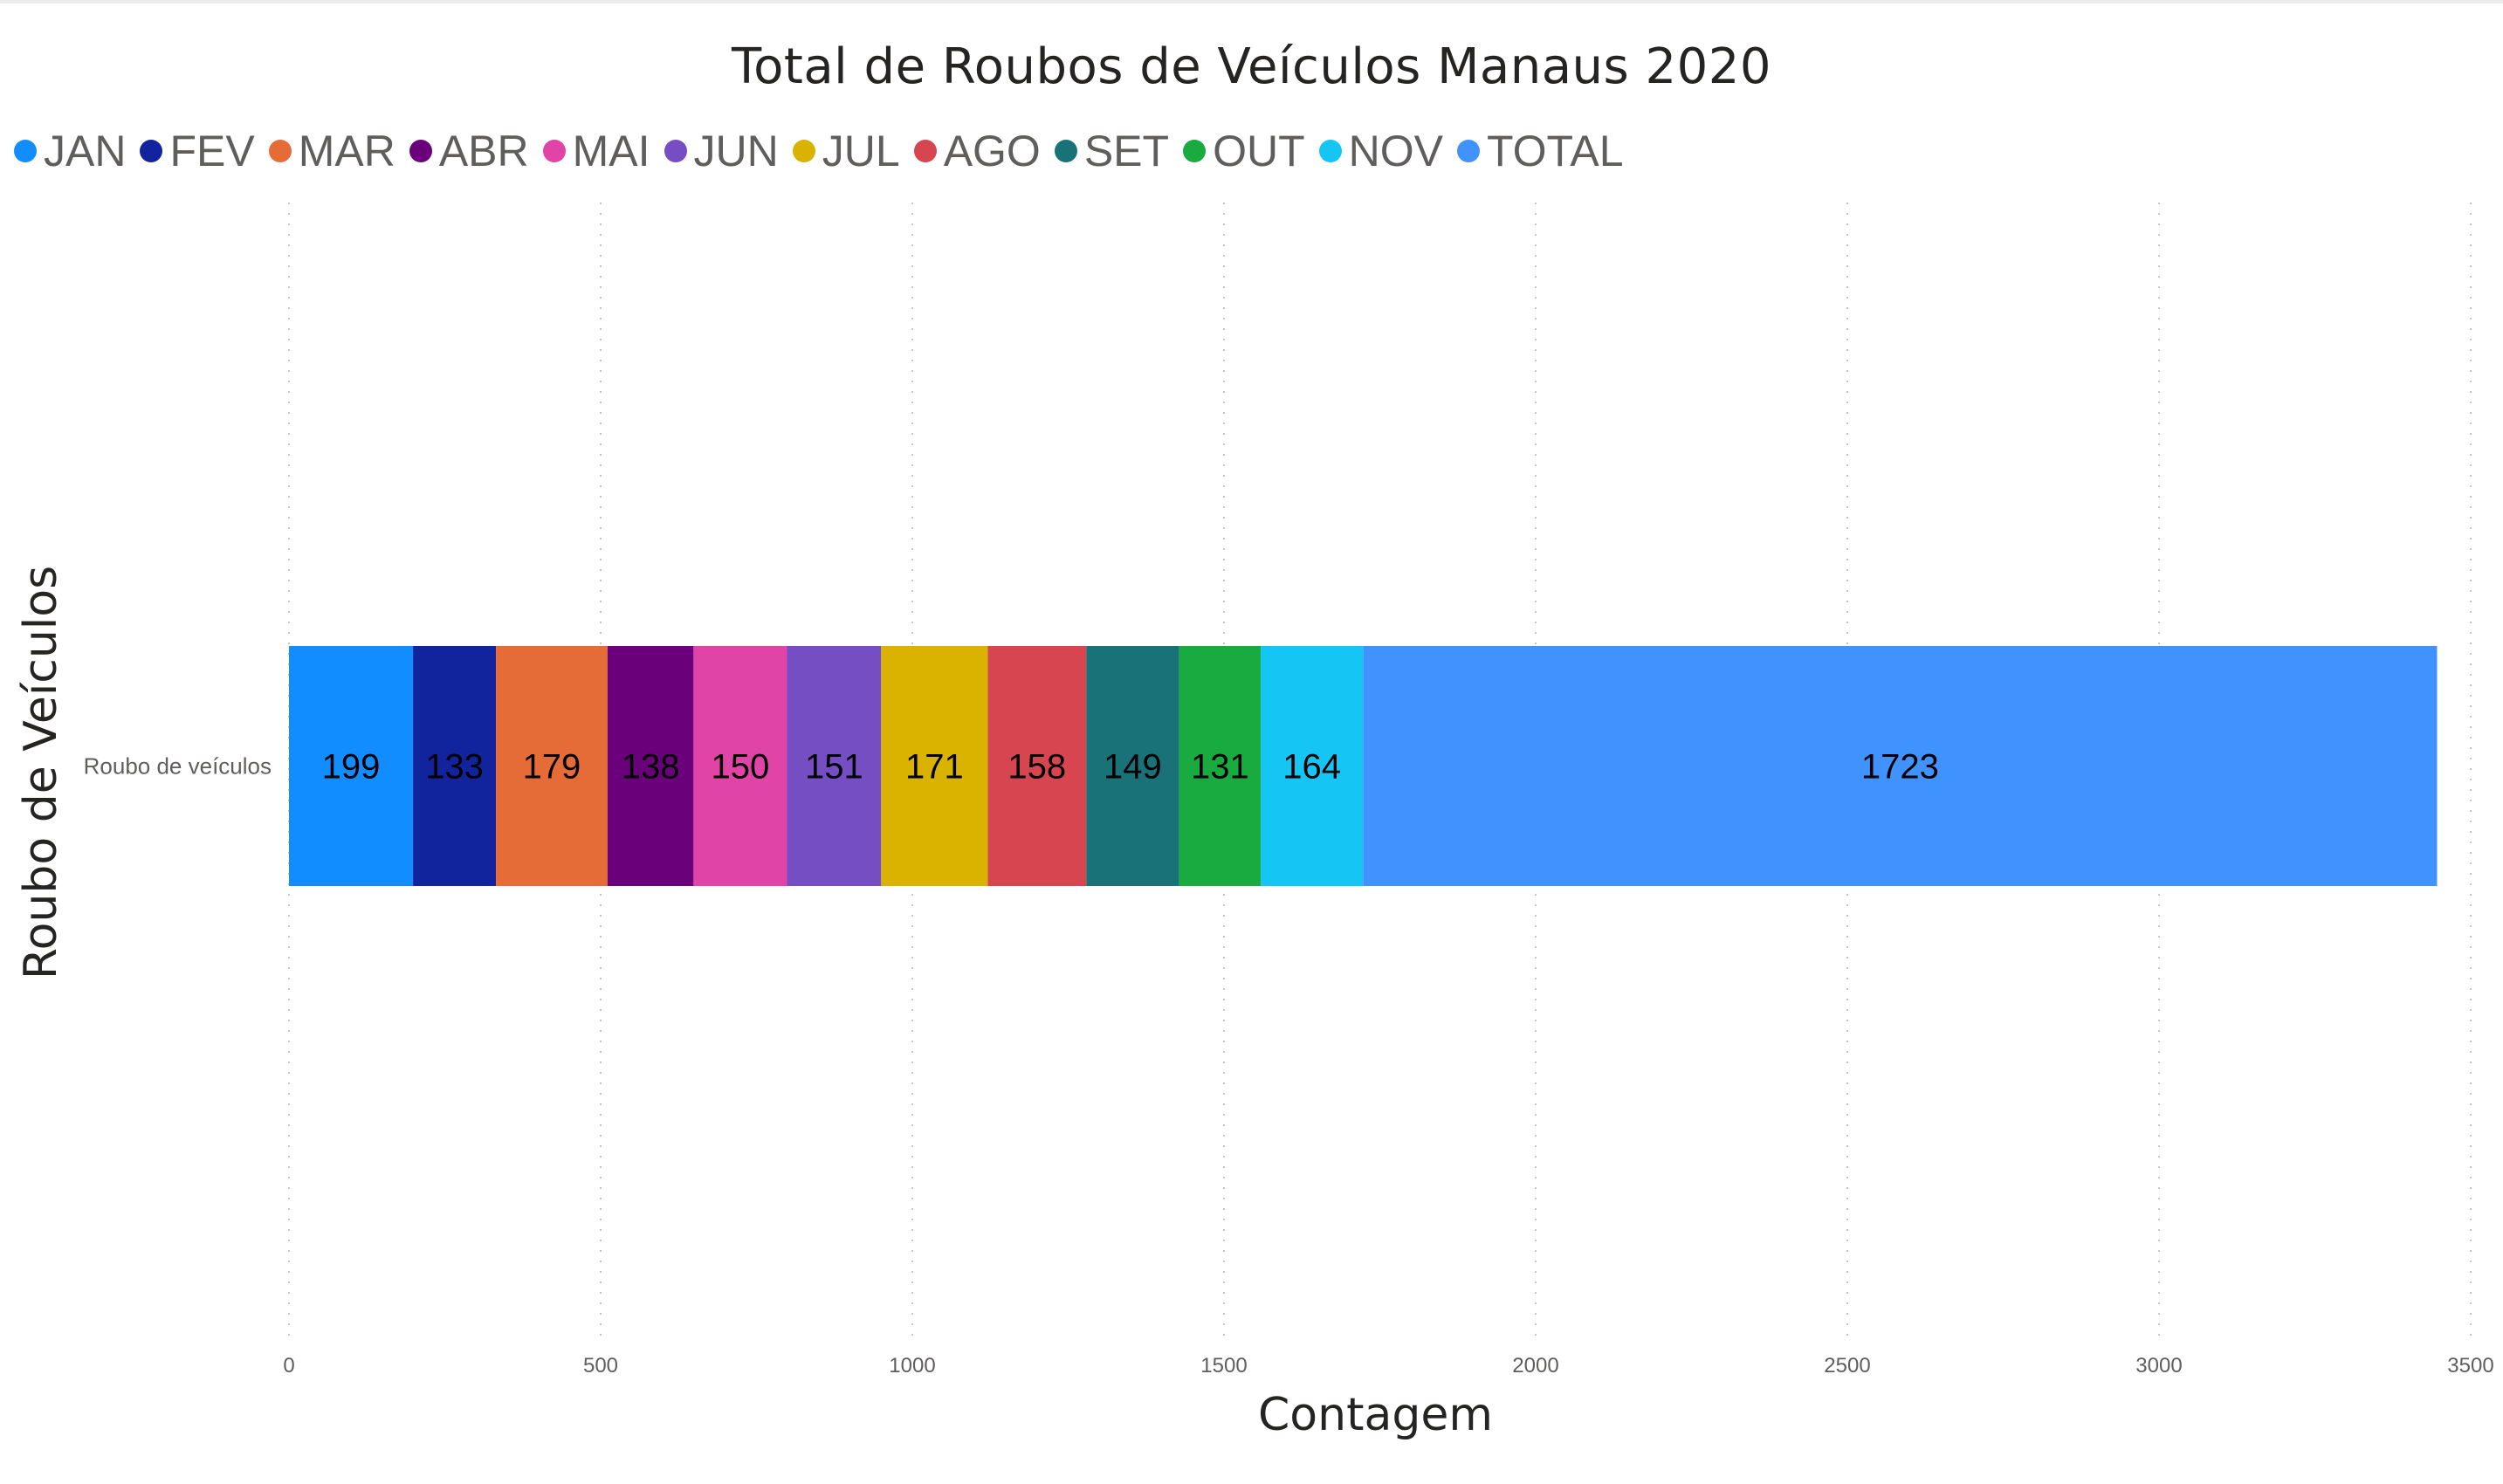  What do you see at coordinates (2470, 1366) in the screenshot?
I see `x-tick-label: 3500` at bounding box center [2470, 1366].